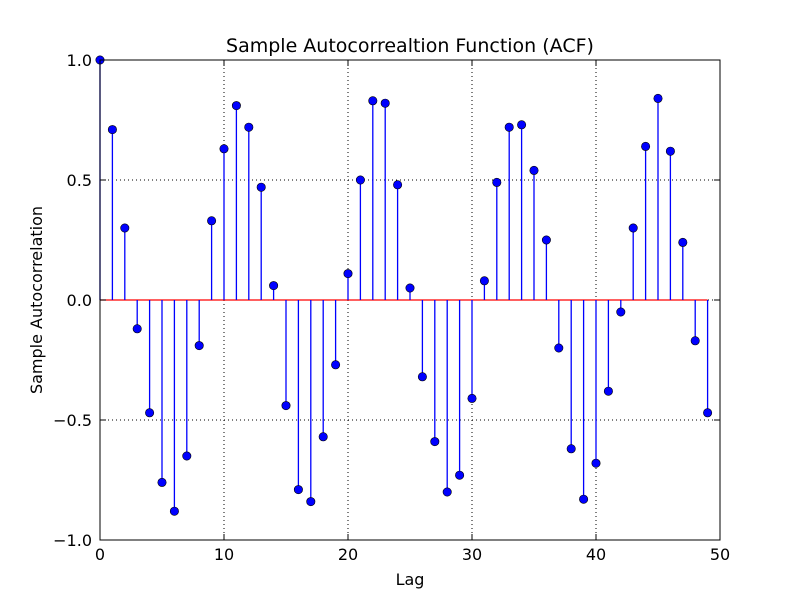 This screenshot has height=600, width=800. I want to click on chart-title: Sample Autocorrealtion Function (ACF), so click(410, 46).